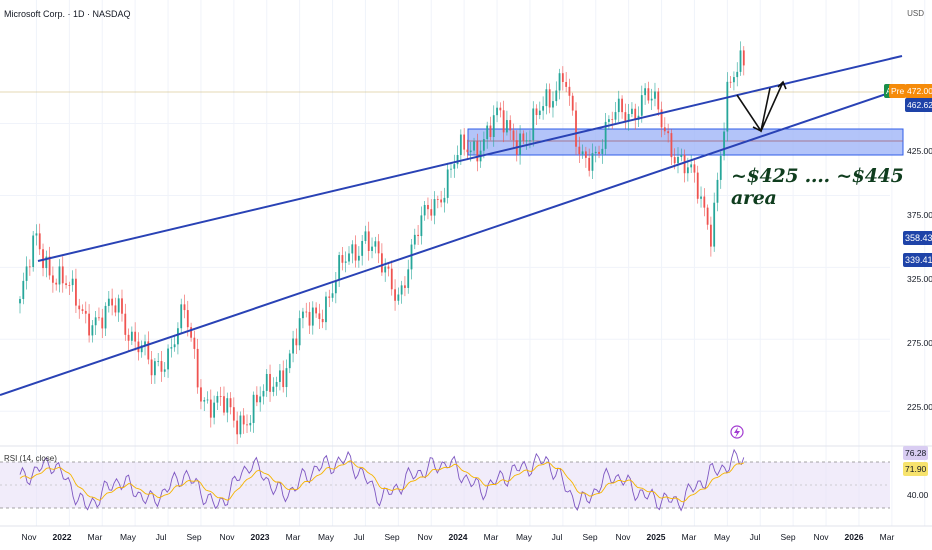 This screenshot has height=550, width=932. Describe the element at coordinates (919, 279) in the screenshot. I see `price-tick: 325.00` at that location.